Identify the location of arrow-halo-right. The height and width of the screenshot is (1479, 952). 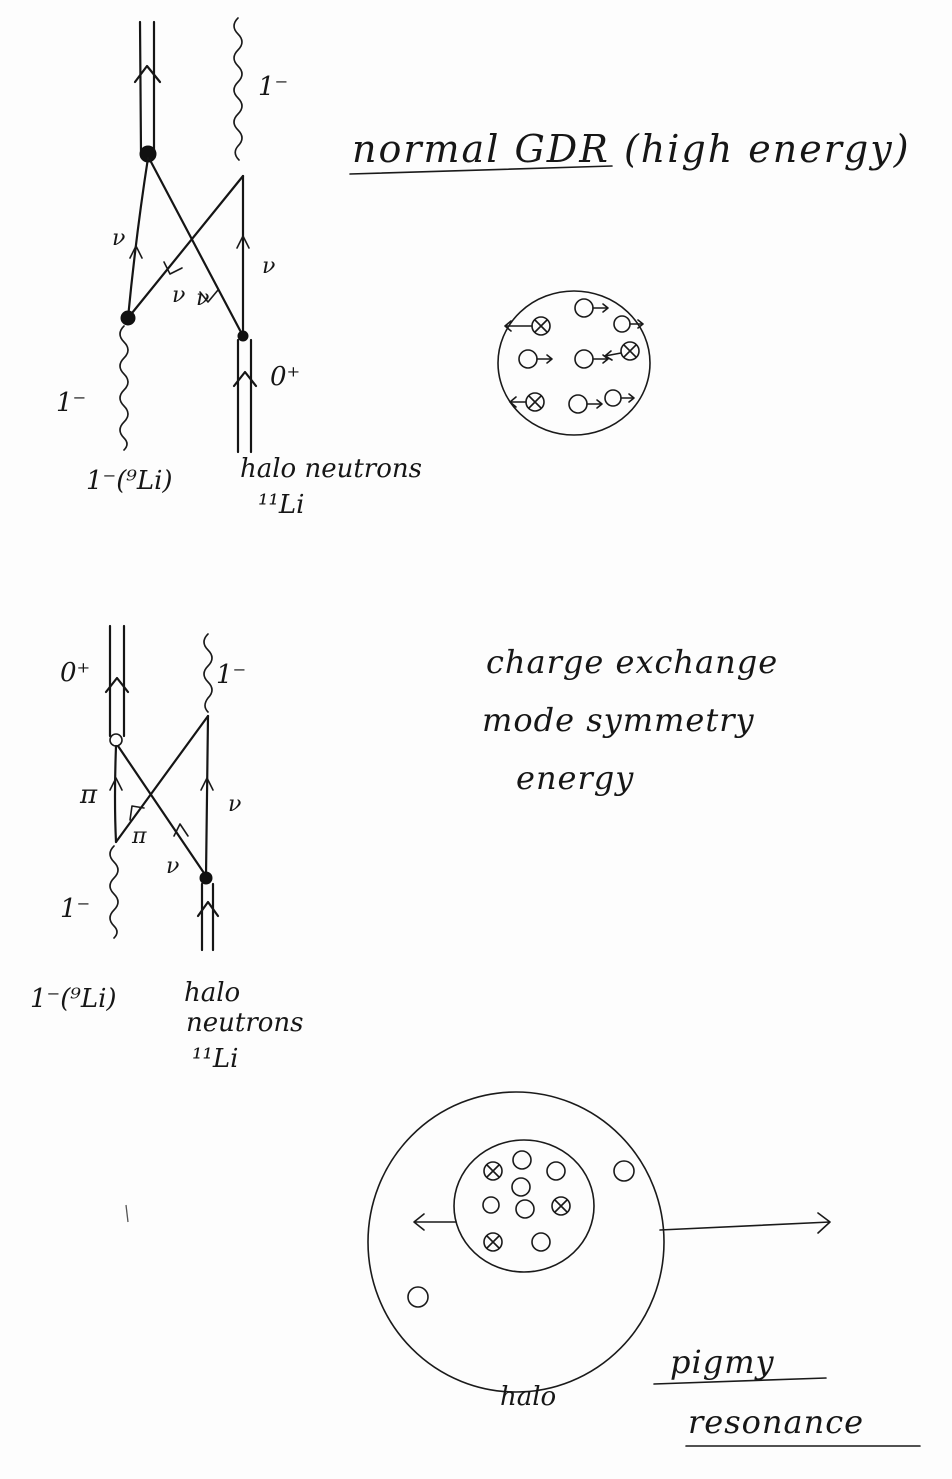
(745, 1223).